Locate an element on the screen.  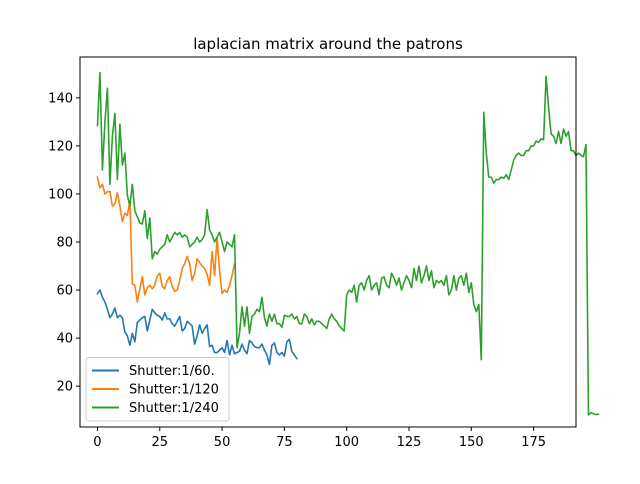
legend-label-1: Shutter:1/60. is located at coordinates (172, 371).